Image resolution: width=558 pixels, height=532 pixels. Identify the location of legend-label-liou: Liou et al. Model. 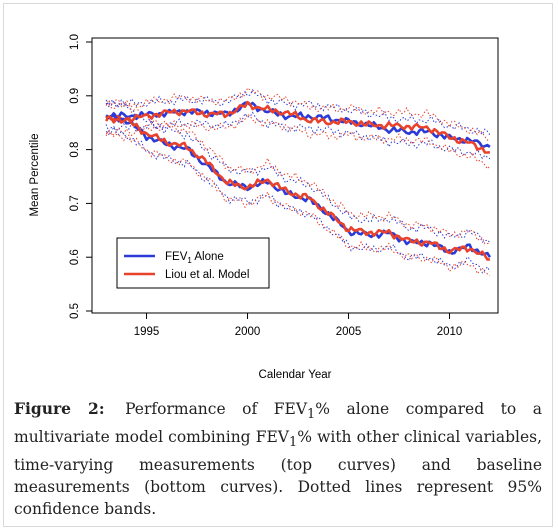
(207, 275).